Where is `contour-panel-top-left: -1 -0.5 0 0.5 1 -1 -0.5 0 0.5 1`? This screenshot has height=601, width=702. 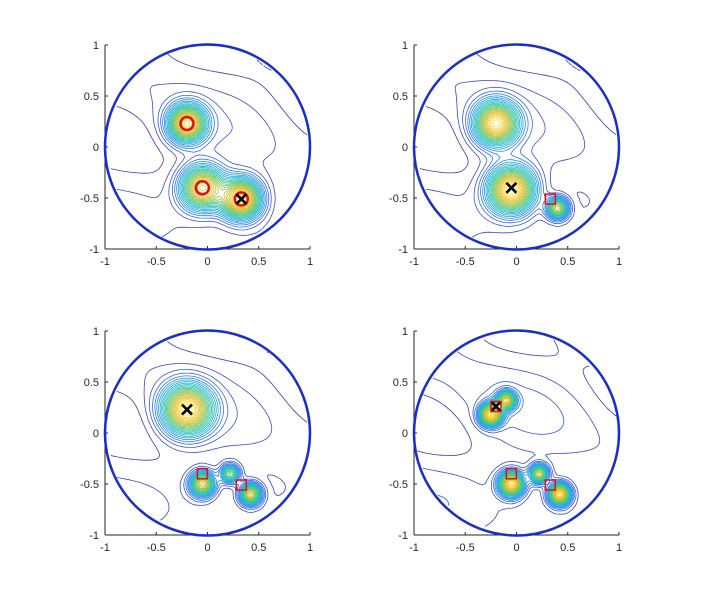
contour-panel-top-left: -1 -0.5 0 0.5 1 -1 -0.5 0 0.5 1 is located at coordinates (196, 154).